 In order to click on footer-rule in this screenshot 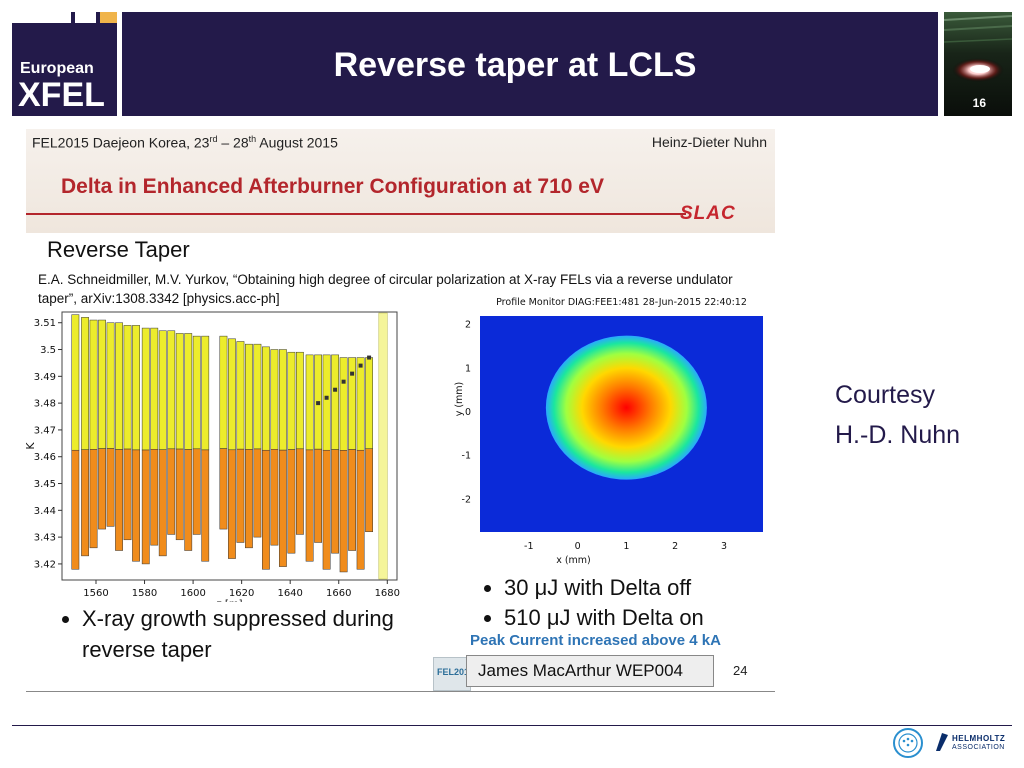, I will do `click(512, 725)`.